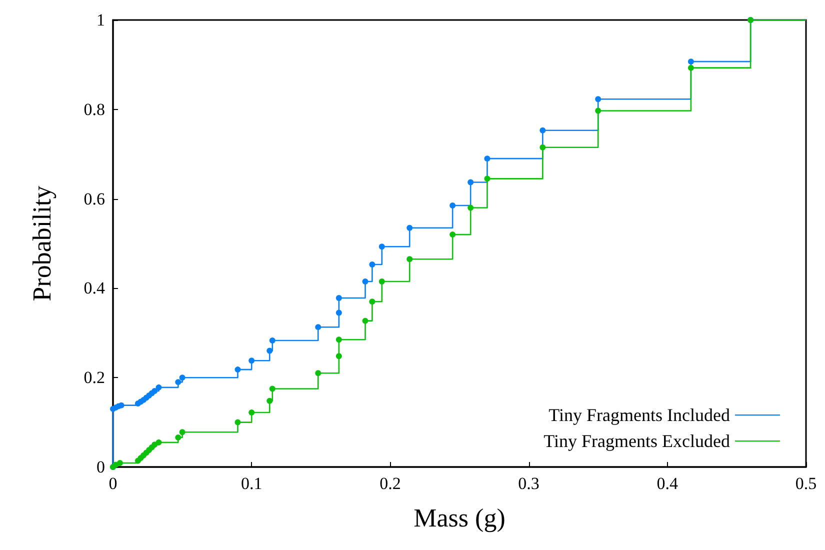 This screenshot has width=825, height=550. Describe the element at coordinates (100, 467) in the screenshot. I see `y-tick-label: 0` at that location.